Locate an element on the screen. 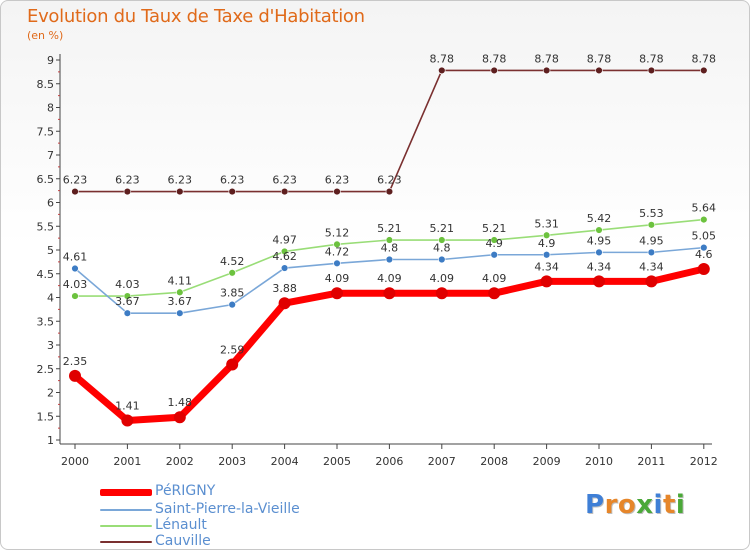  data-label-p-rigny: 2.59 is located at coordinates (232, 349).